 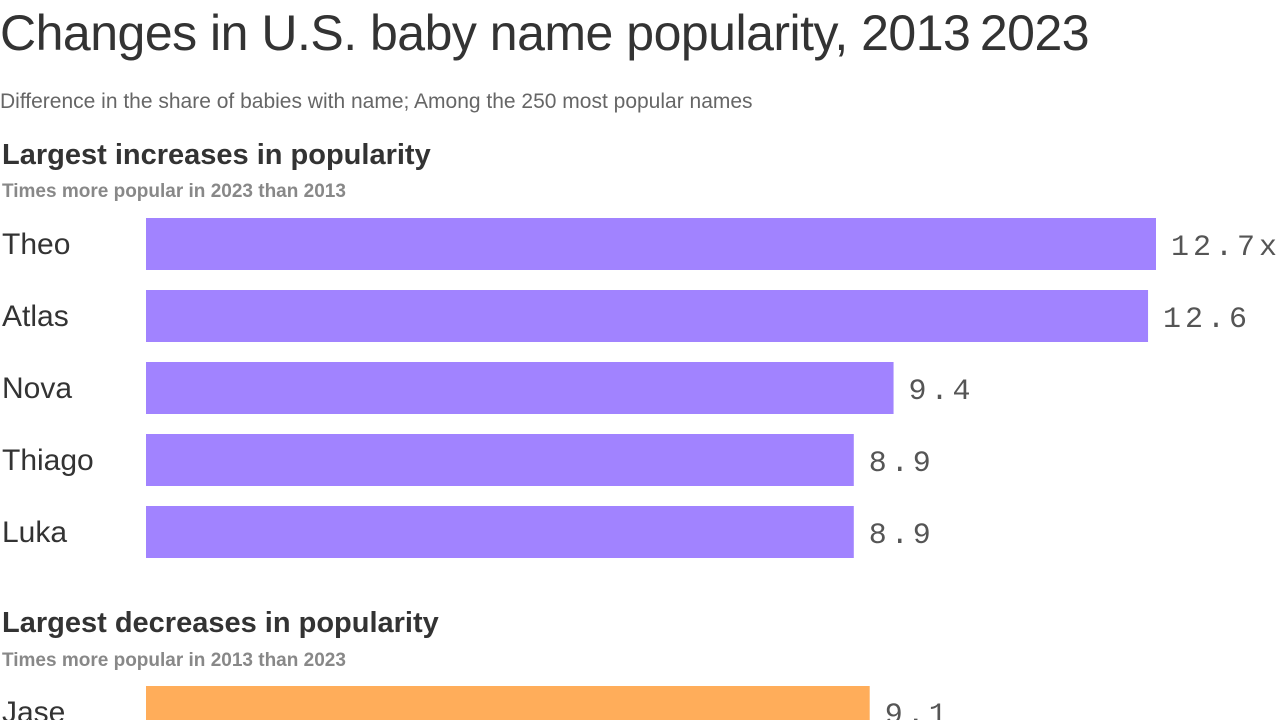 I want to click on bar-nova, so click(x=520, y=388).